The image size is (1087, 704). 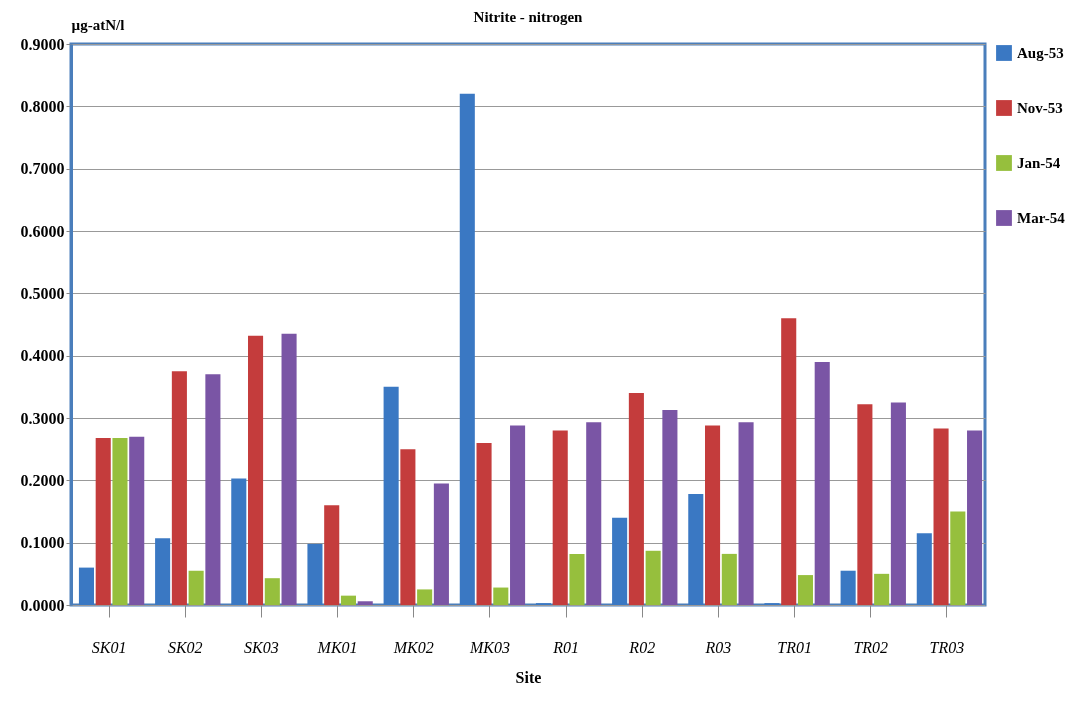 What do you see at coordinates (489, 647) in the screenshot?
I see `x-tick-label: MK03` at bounding box center [489, 647].